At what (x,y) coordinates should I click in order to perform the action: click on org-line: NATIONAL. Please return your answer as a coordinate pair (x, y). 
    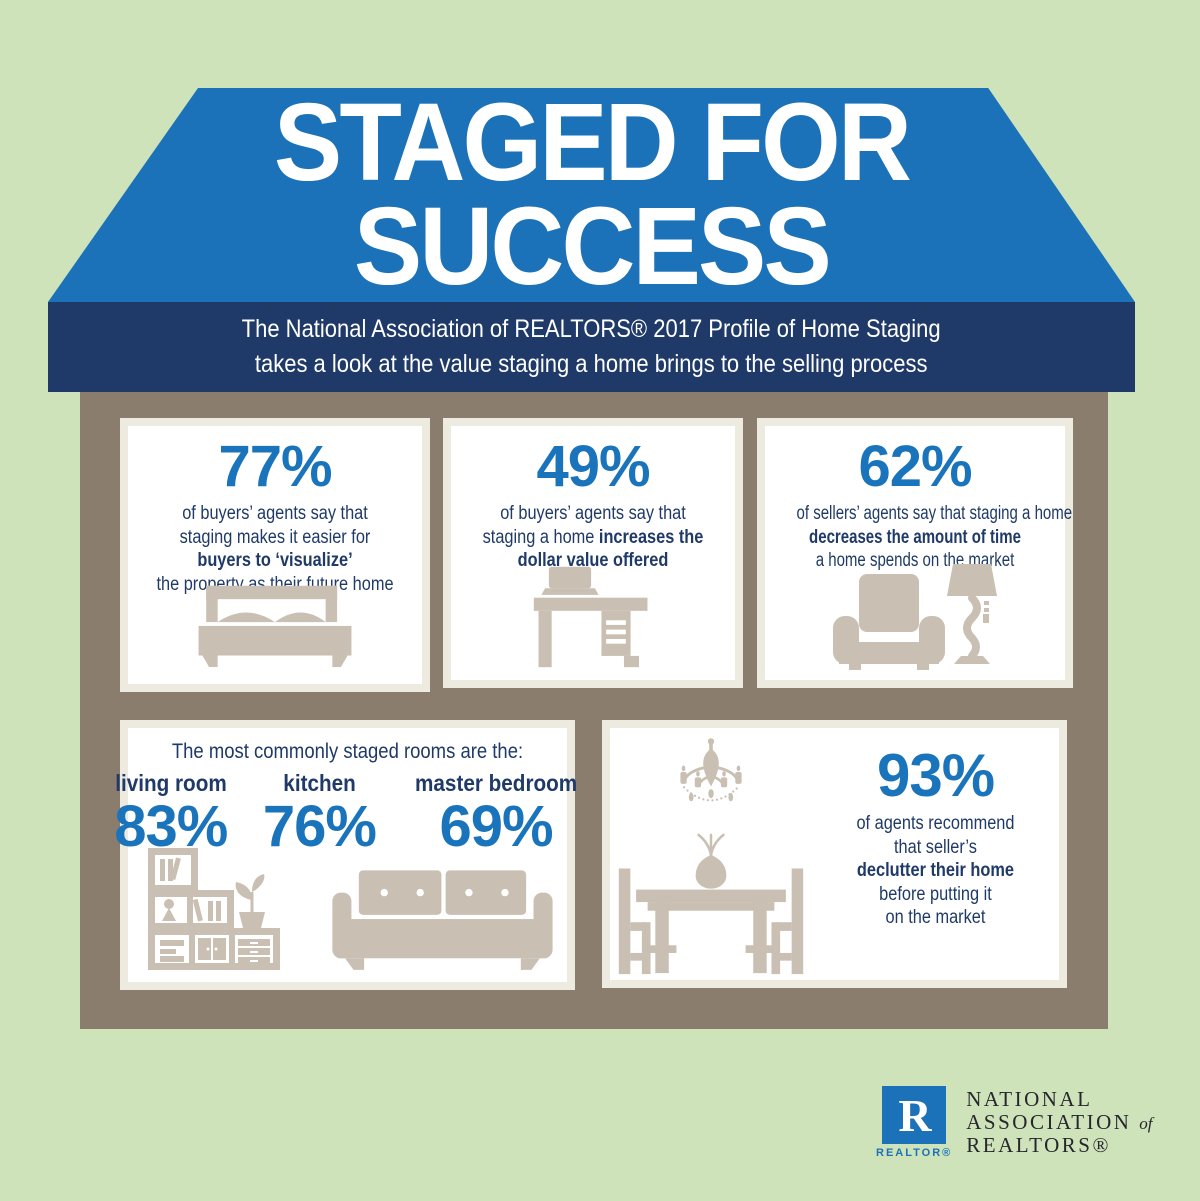
    Looking at the image, I should click on (1029, 1099).